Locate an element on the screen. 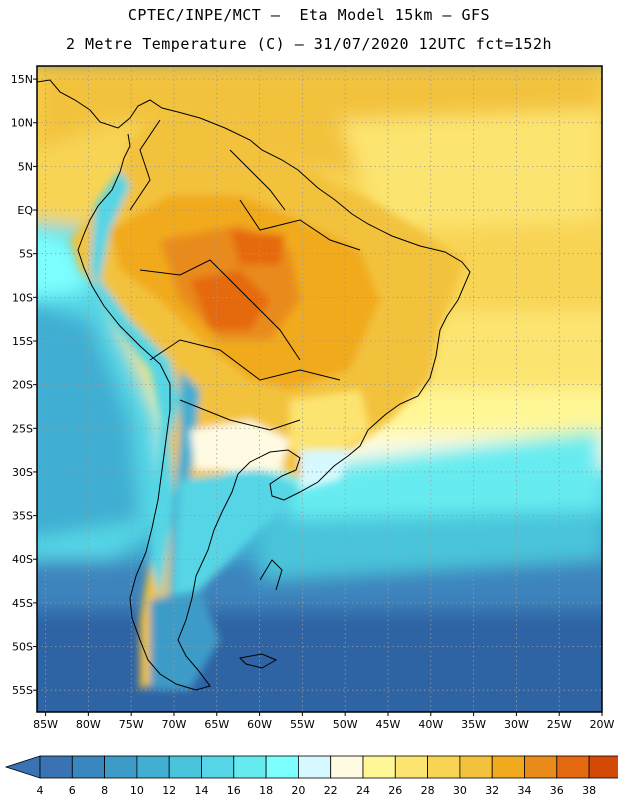 The image size is (618, 800). lat-label: 25S is located at coordinates (22, 428).